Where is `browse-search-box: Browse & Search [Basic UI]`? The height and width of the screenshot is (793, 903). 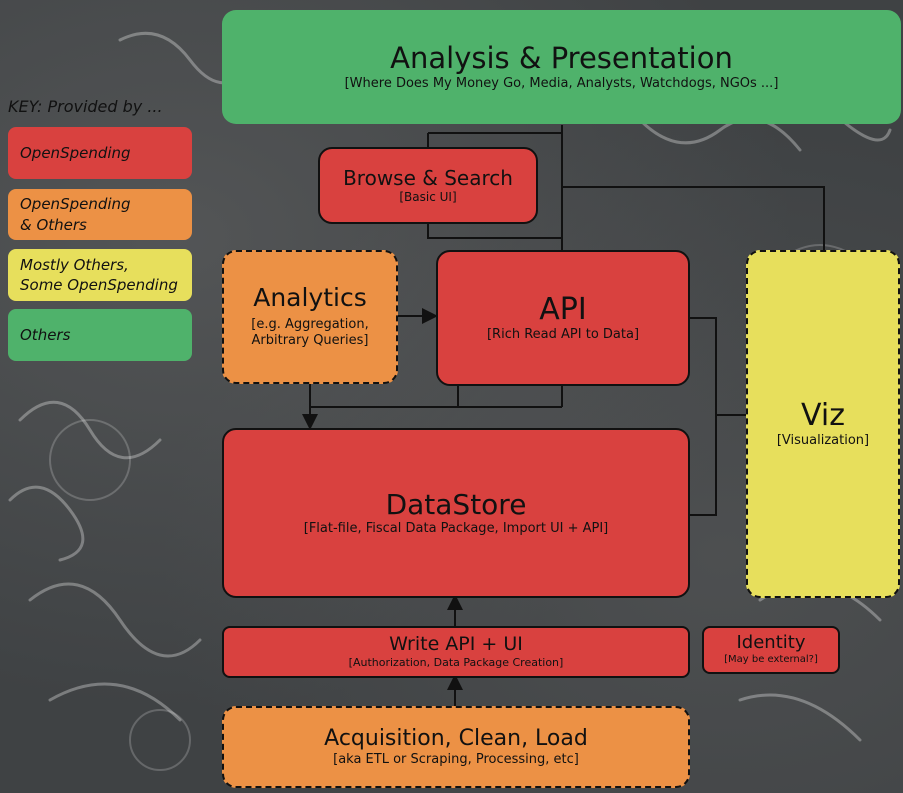 browse-search-box: Browse & Search [Basic UI] is located at coordinates (428, 185).